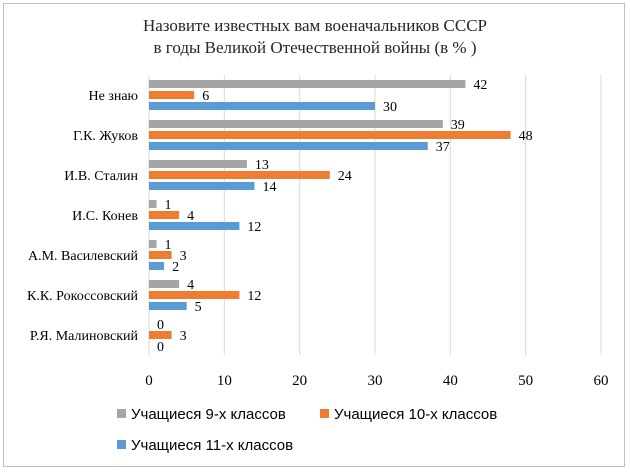  Describe the element at coordinates (269, 187) in the screenshot. I see `bar-value-label: 14` at that location.